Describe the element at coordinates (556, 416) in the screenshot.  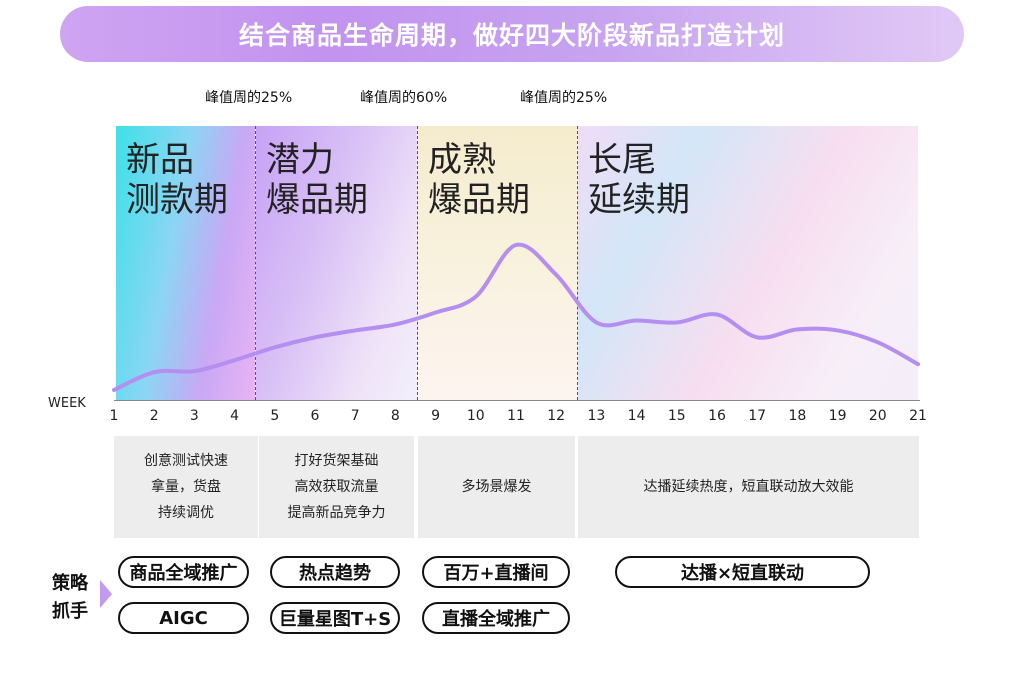
I see `x-tick-label: 12` at that location.